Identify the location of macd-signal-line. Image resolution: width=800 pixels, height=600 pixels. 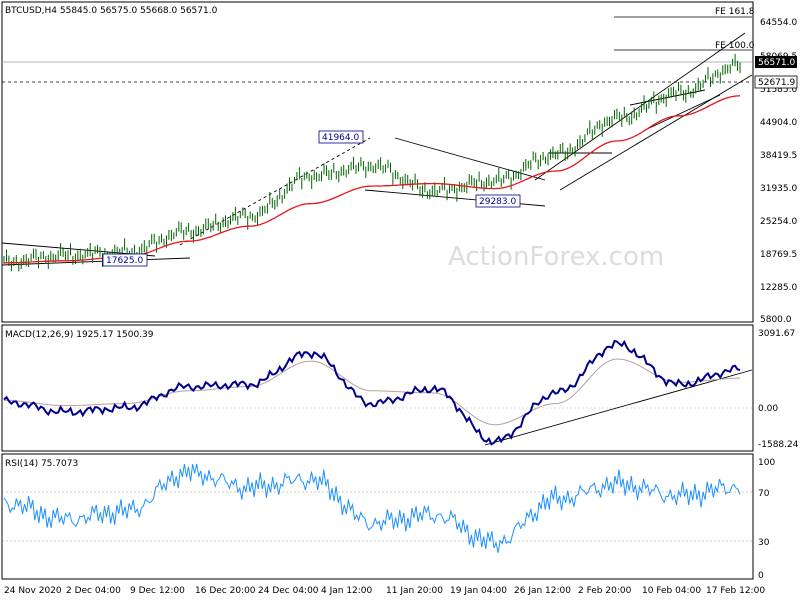
(372, 392).